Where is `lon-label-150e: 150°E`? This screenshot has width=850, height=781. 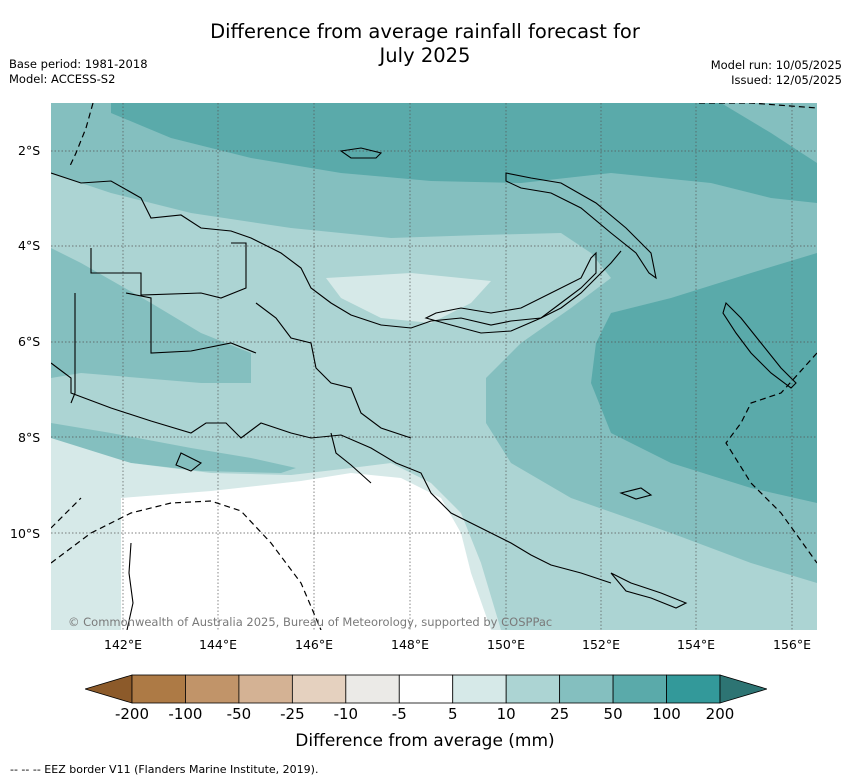 lon-label-150e: 150°E is located at coordinates (506, 644).